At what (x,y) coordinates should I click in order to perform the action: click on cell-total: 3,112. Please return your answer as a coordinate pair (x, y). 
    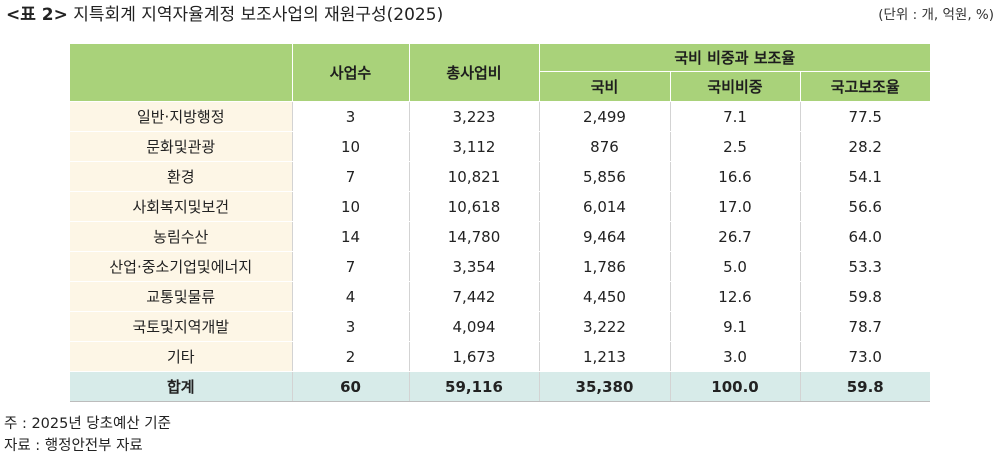
    Looking at the image, I should click on (474, 146).